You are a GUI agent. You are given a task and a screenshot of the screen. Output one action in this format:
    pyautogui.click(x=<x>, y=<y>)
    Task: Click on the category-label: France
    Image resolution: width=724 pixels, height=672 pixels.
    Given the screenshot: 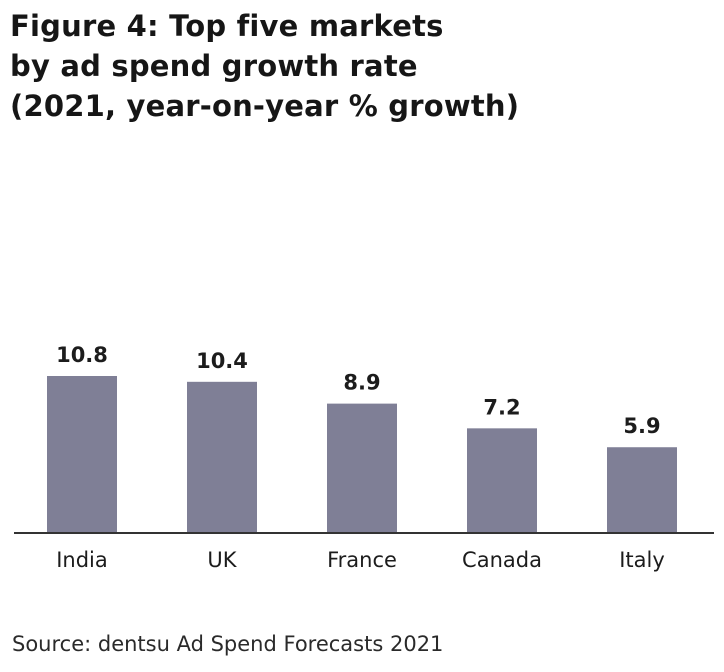 What is the action you would take?
    pyautogui.click(x=362, y=560)
    